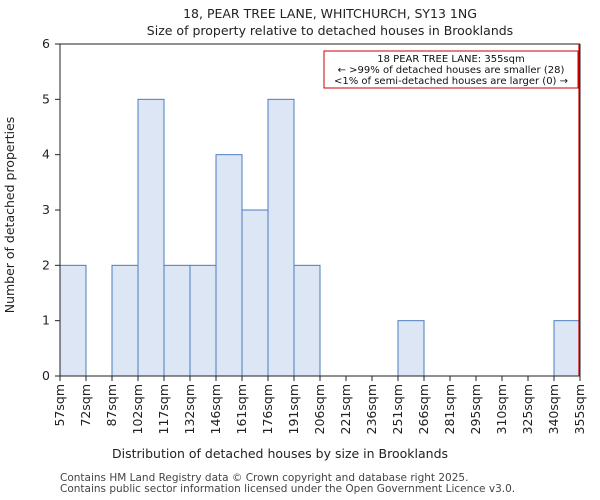 This screenshot has height=500, width=600. I want to click on y-tick-label: 6, so click(46, 43).